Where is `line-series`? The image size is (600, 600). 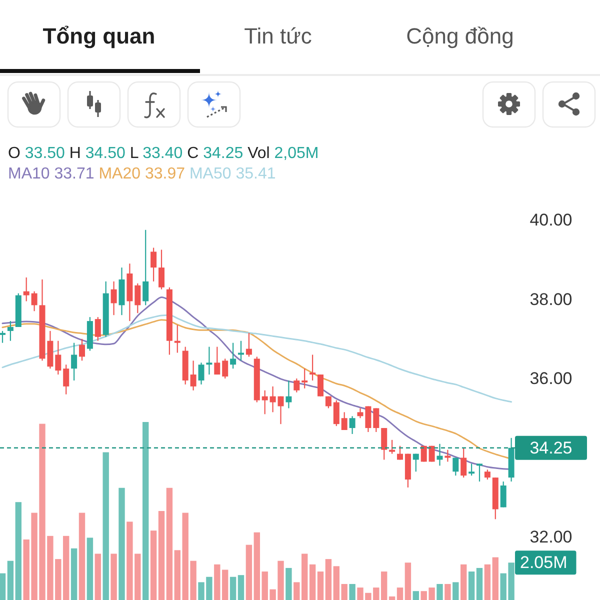 line-series is located at coordinates (257, 358).